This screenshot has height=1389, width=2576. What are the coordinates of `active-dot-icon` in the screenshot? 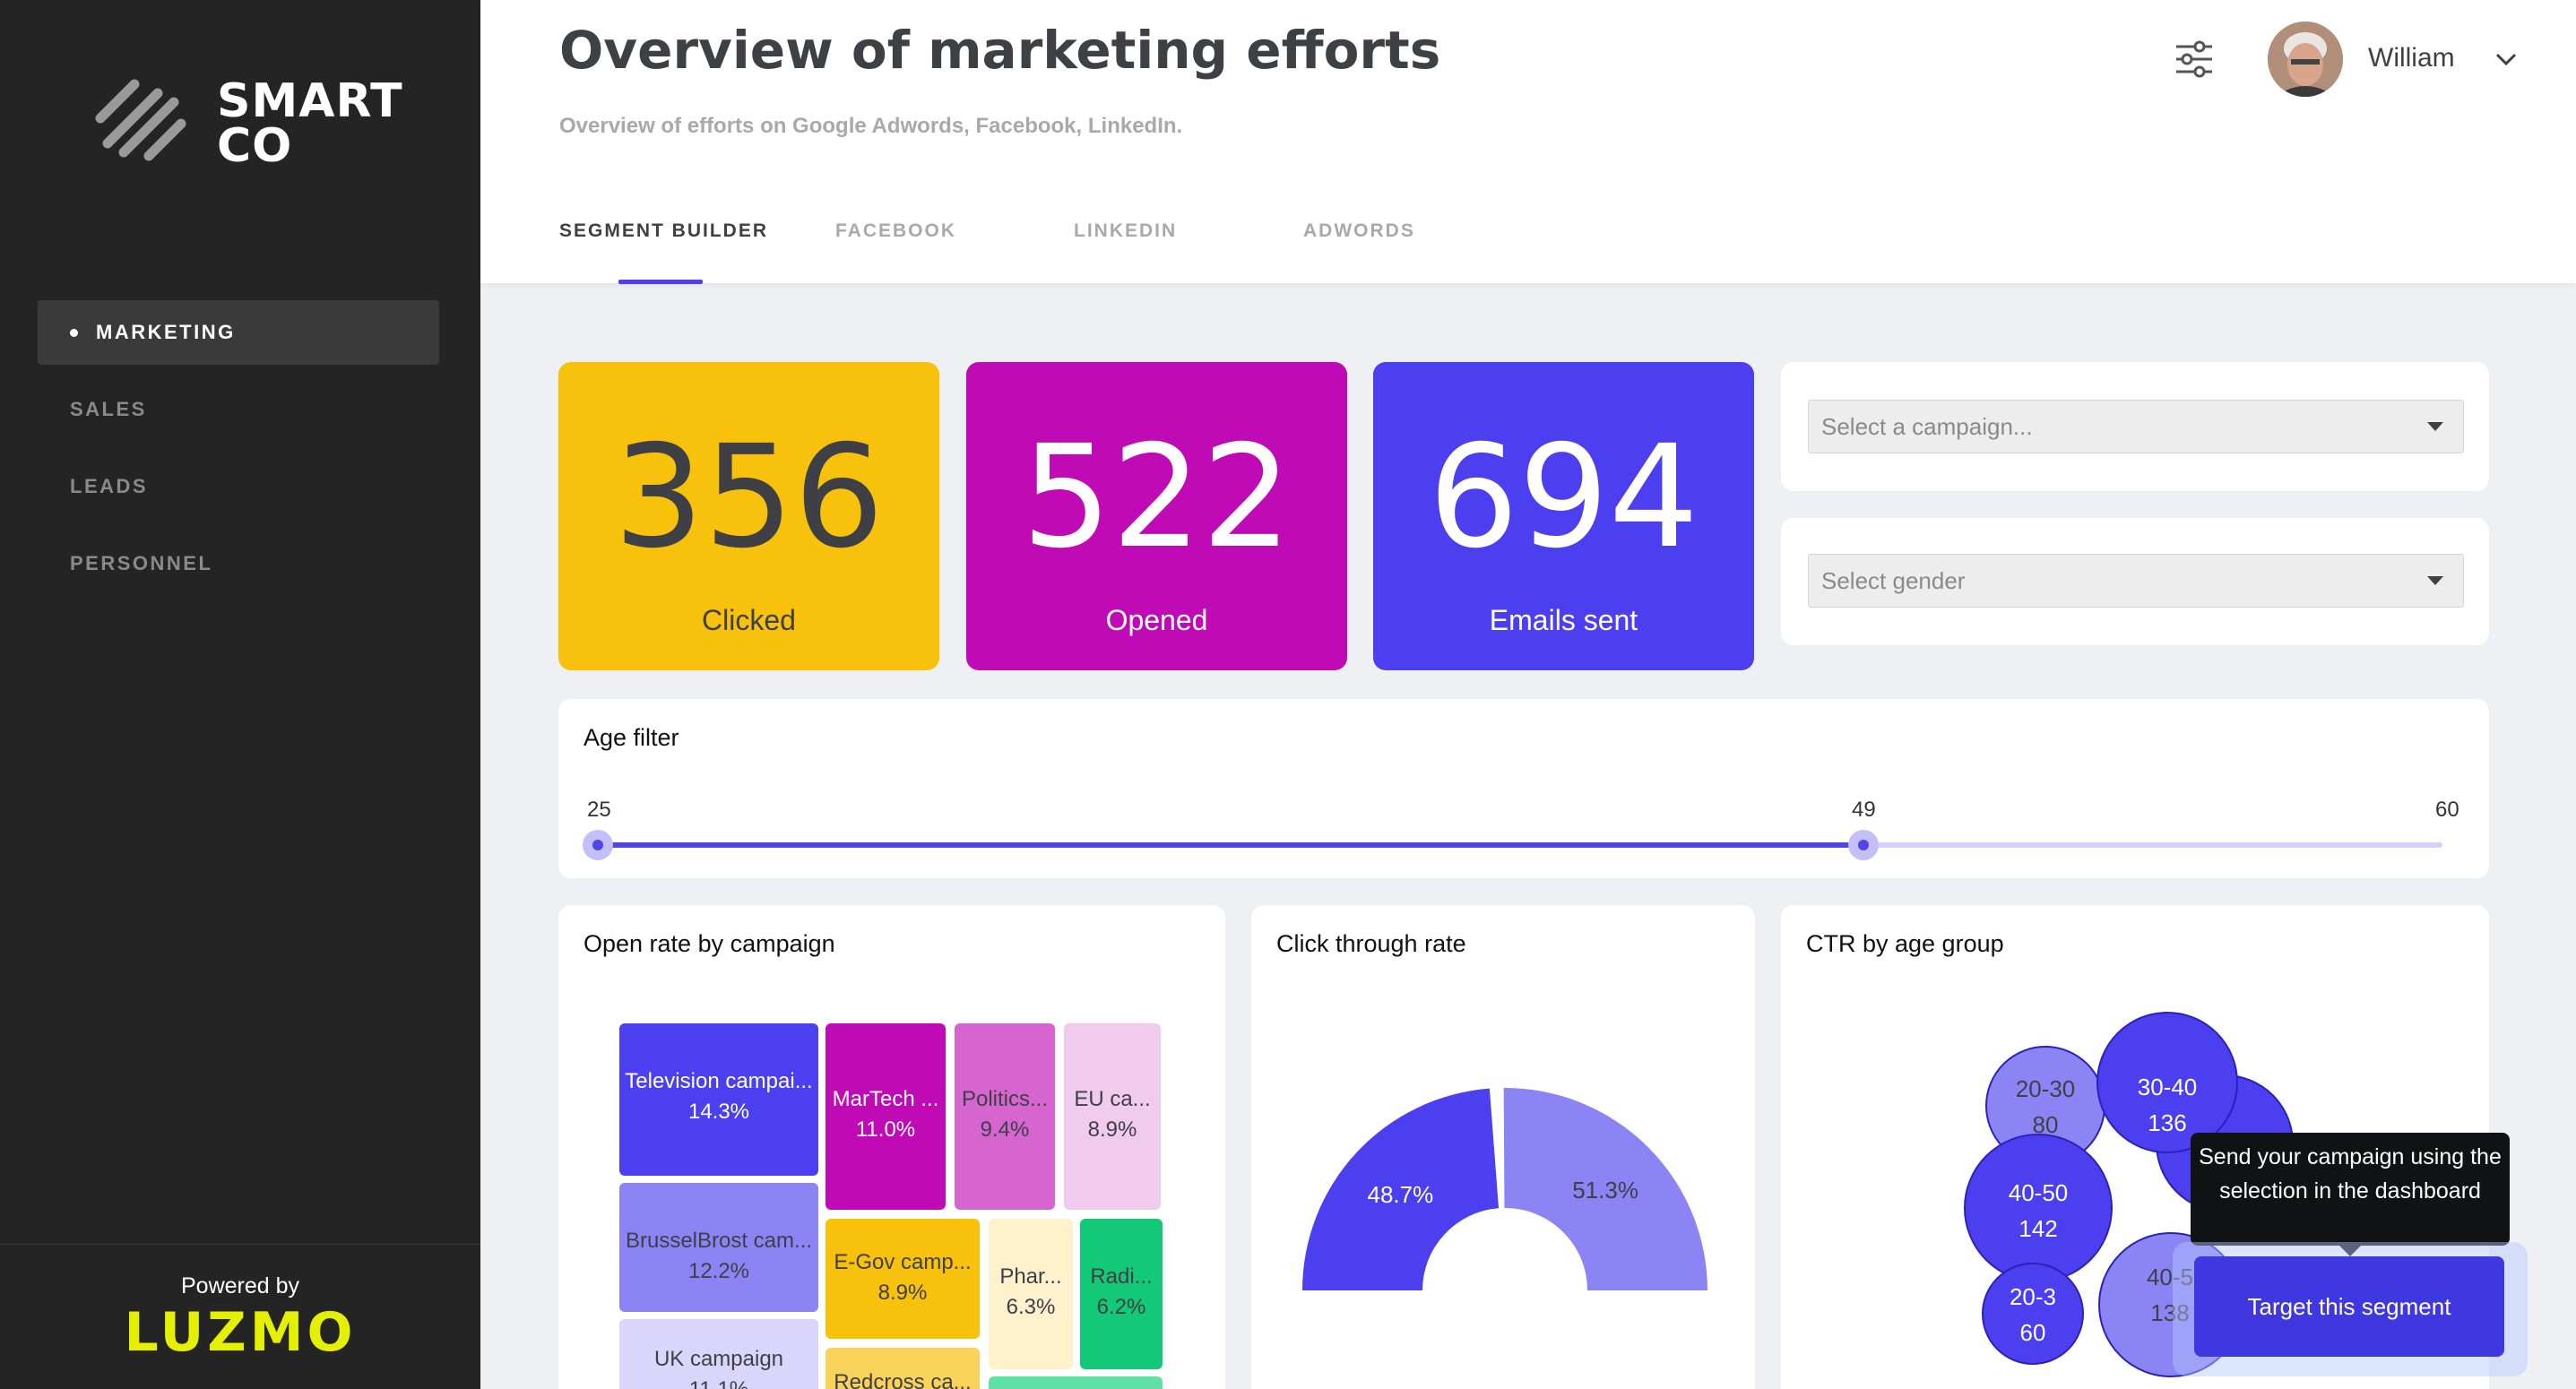 It's located at (74, 332).